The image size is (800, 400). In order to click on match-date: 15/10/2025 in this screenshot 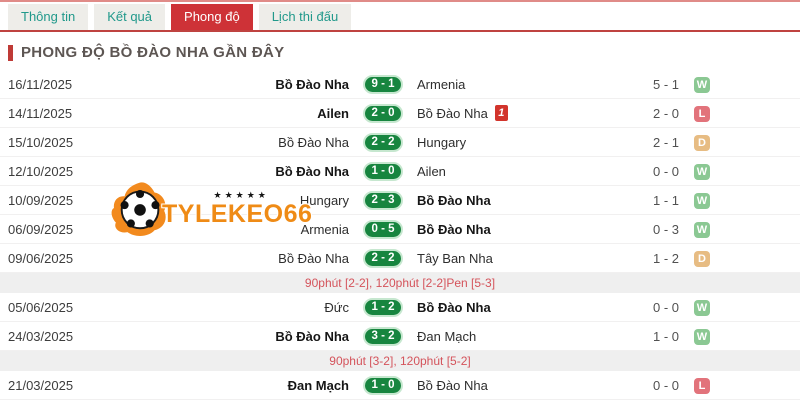, I will do `click(41, 142)`.